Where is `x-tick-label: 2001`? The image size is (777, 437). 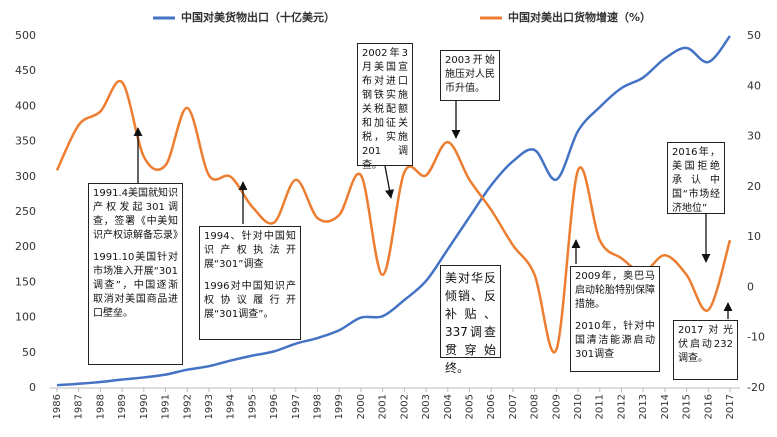 x-tick-label: 2001 is located at coordinates (383, 406).